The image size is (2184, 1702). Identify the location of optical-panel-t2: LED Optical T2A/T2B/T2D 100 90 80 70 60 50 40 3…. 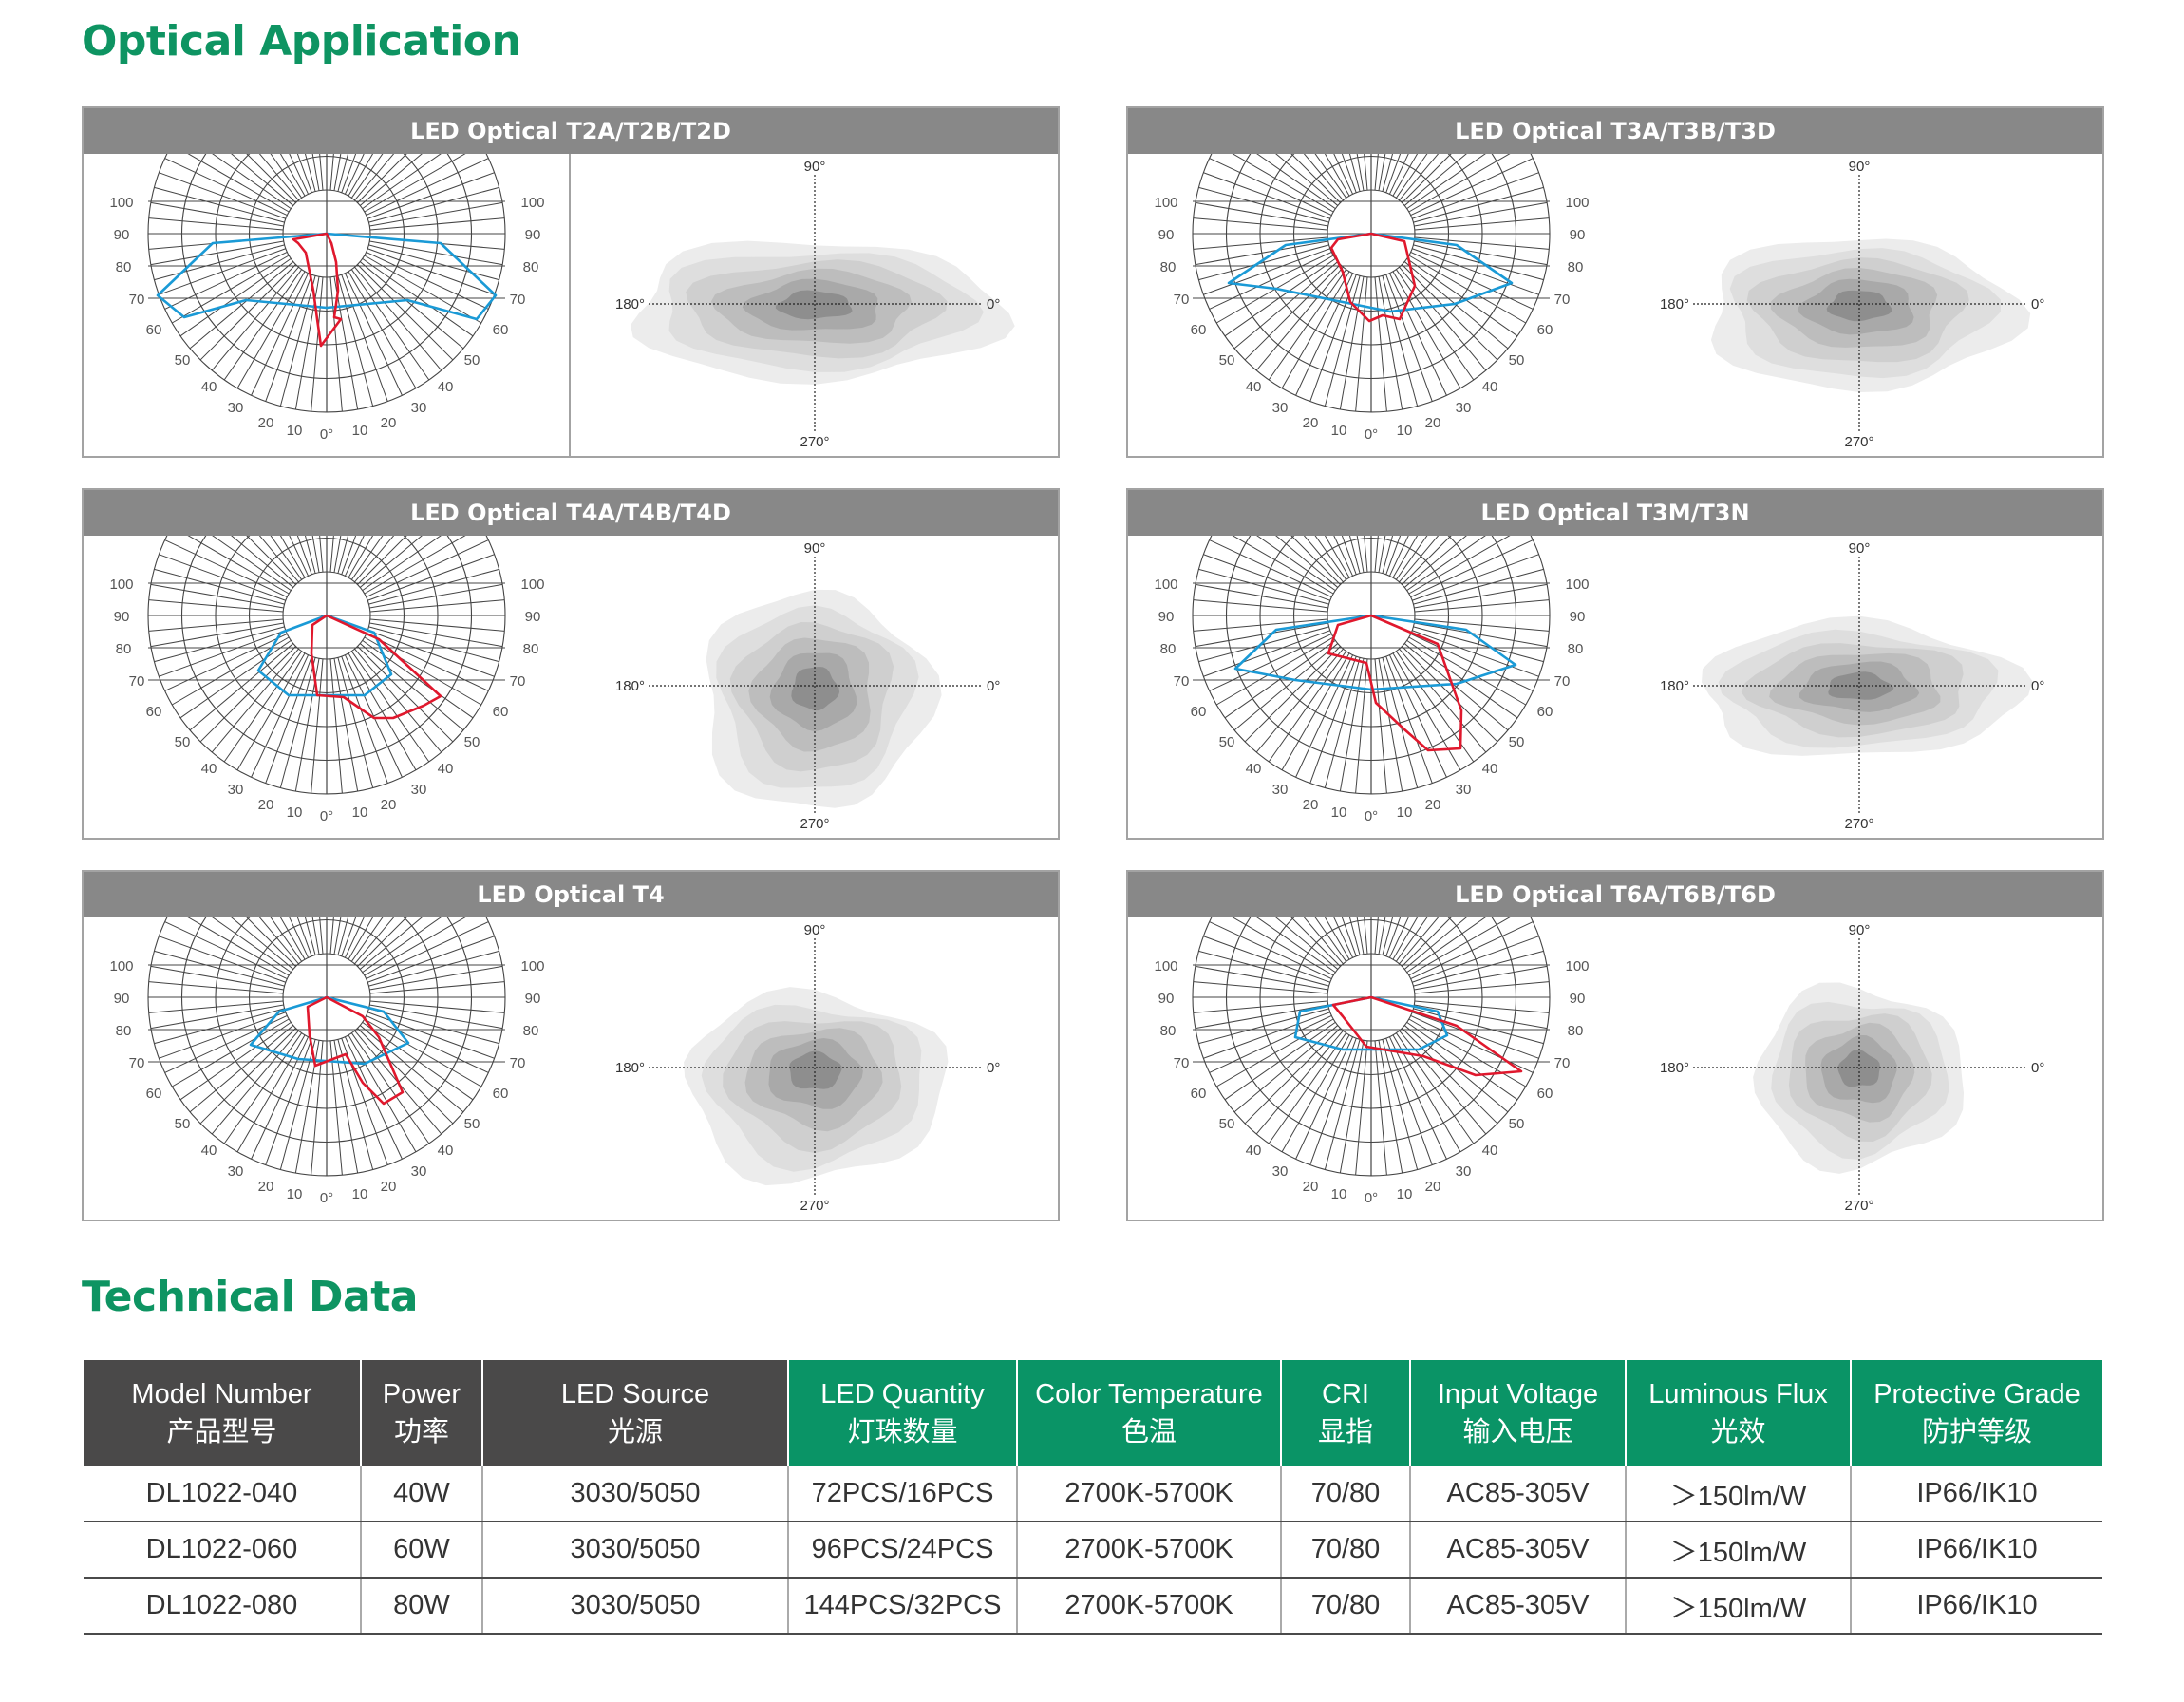
(571, 282).